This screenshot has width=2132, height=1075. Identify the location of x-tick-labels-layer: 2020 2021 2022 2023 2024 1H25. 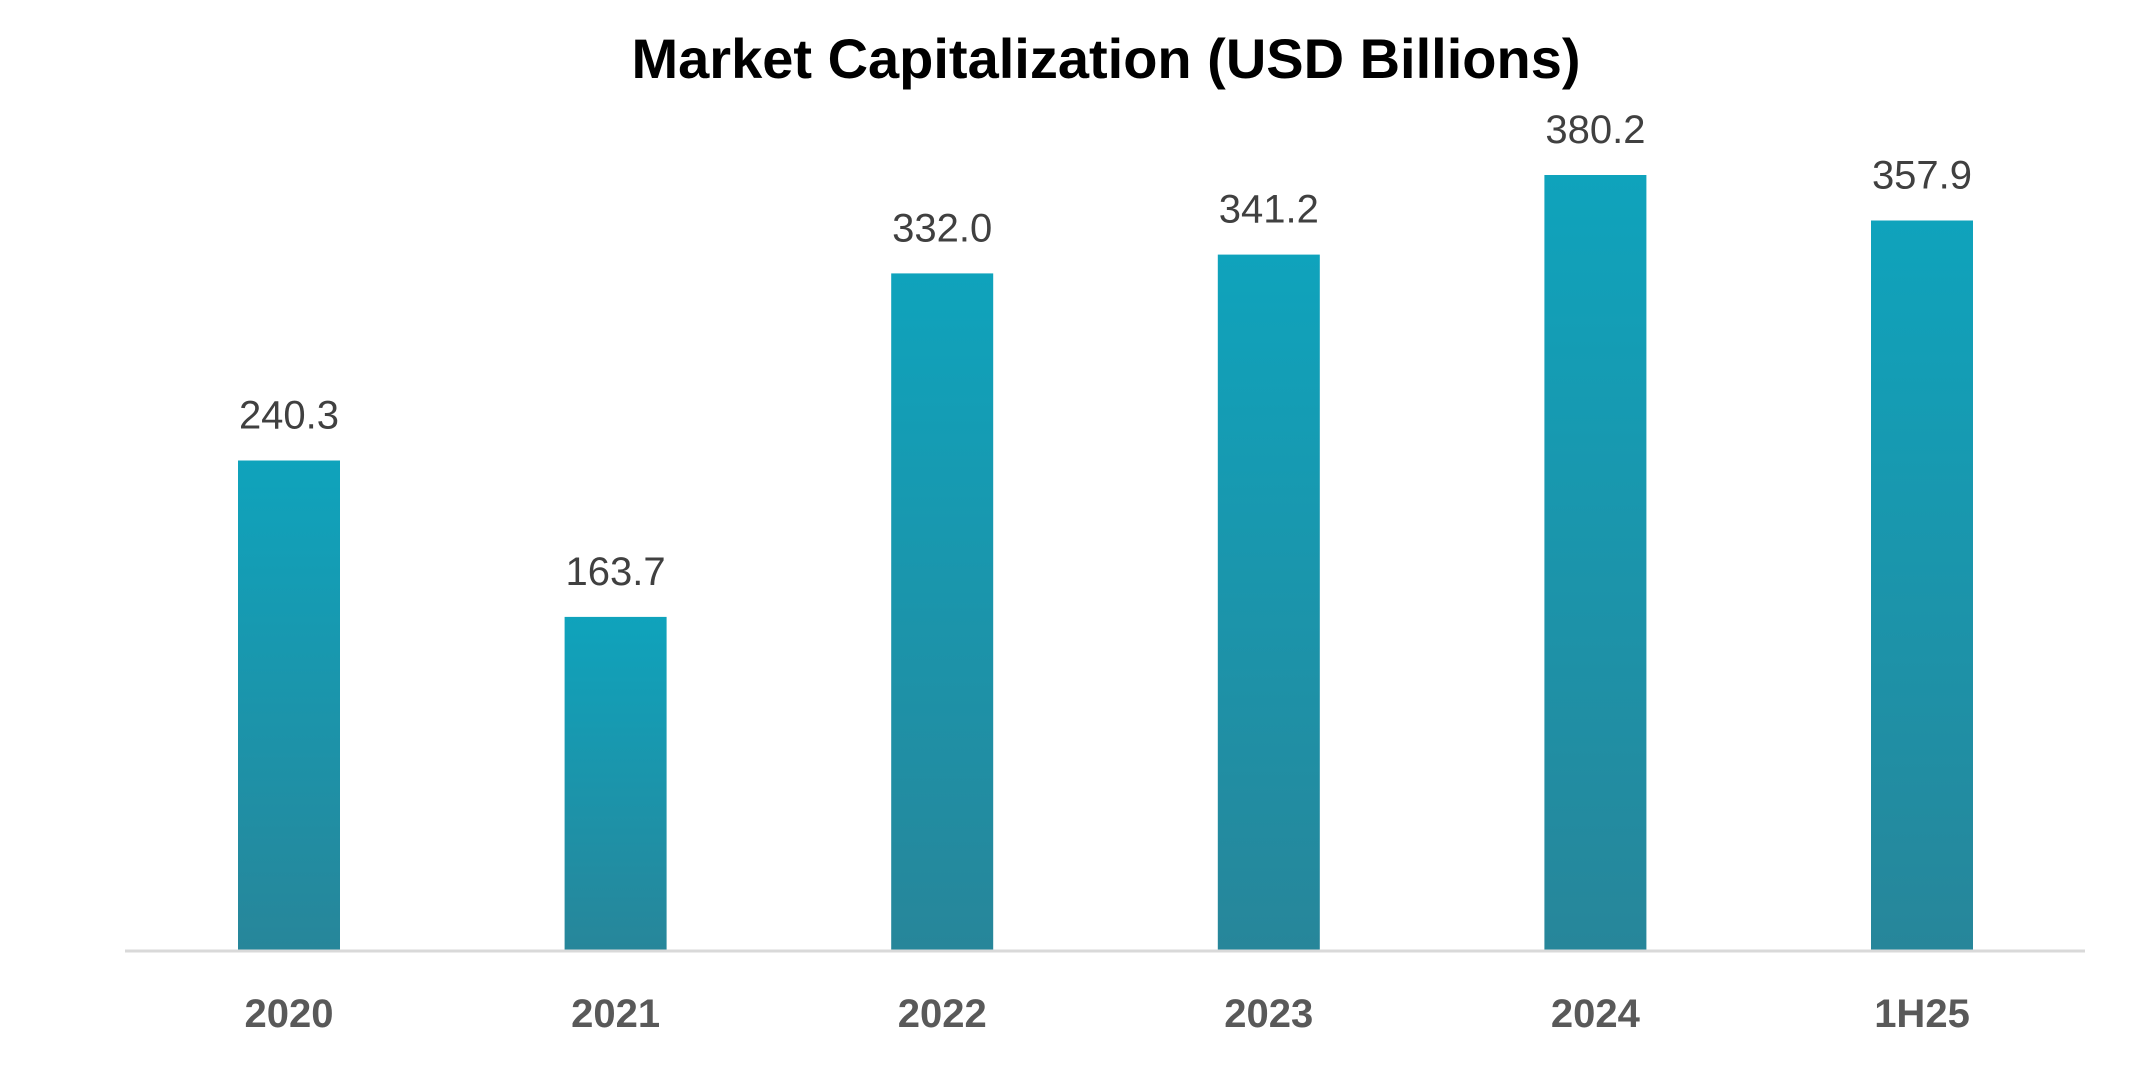
(1107, 1014).